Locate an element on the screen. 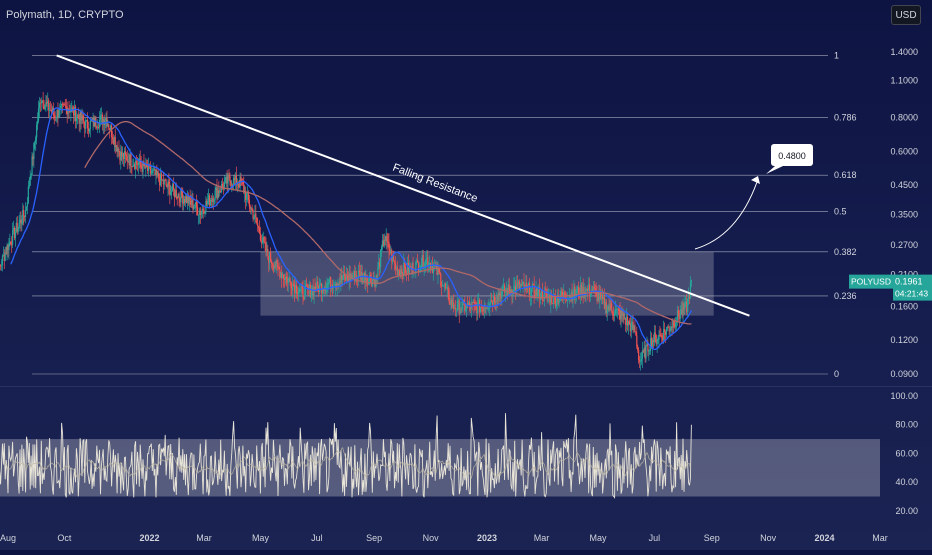 This screenshot has width=932, height=555. time-axis-tick: Jul is located at coordinates (317, 538).